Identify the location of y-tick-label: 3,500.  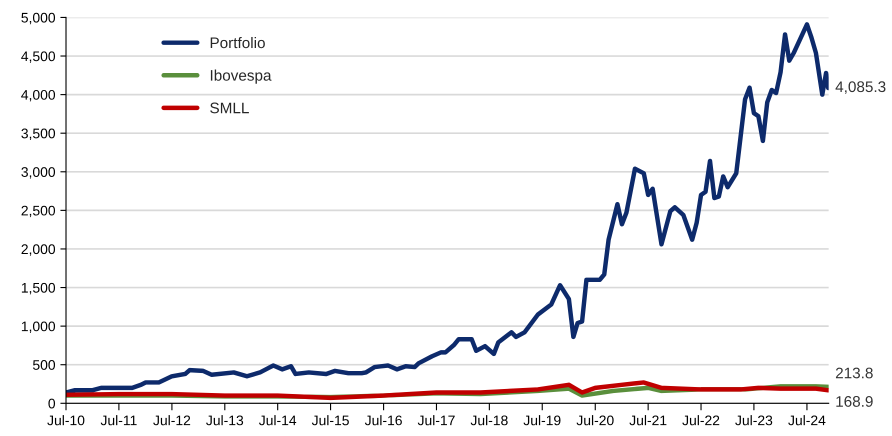
(38, 134).